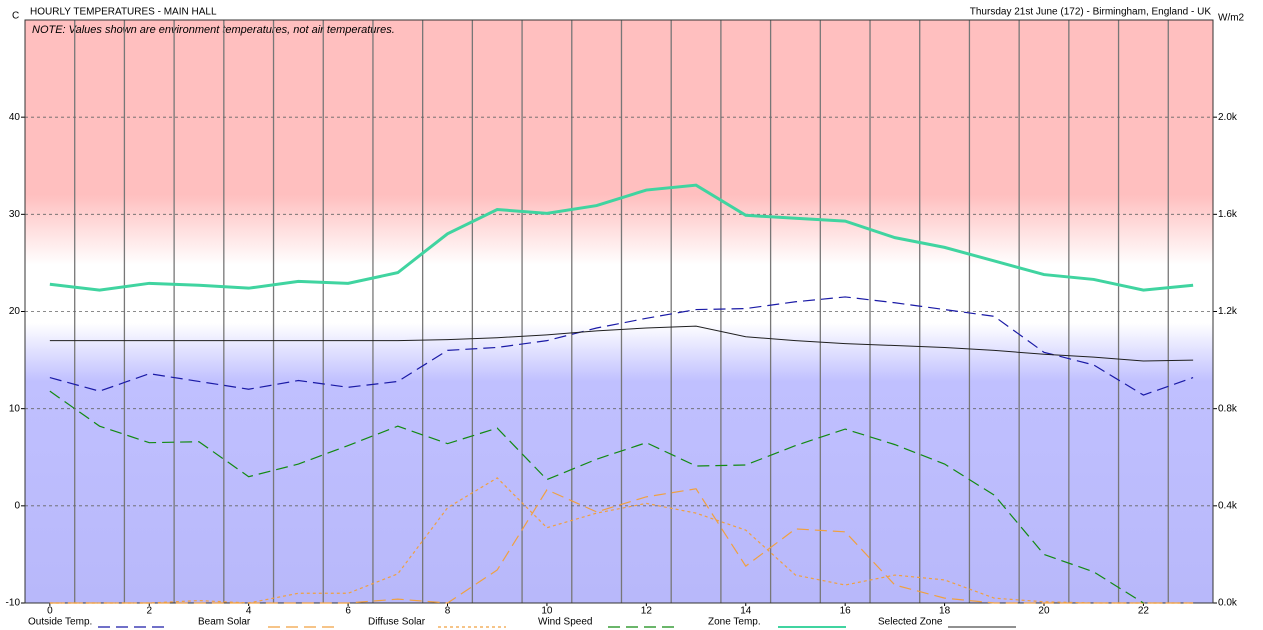 This screenshot has height=630, width=1263. Describe the element at coordinates (13, 603) in the screenshot. I see `y-tick-label: -10` at that location.